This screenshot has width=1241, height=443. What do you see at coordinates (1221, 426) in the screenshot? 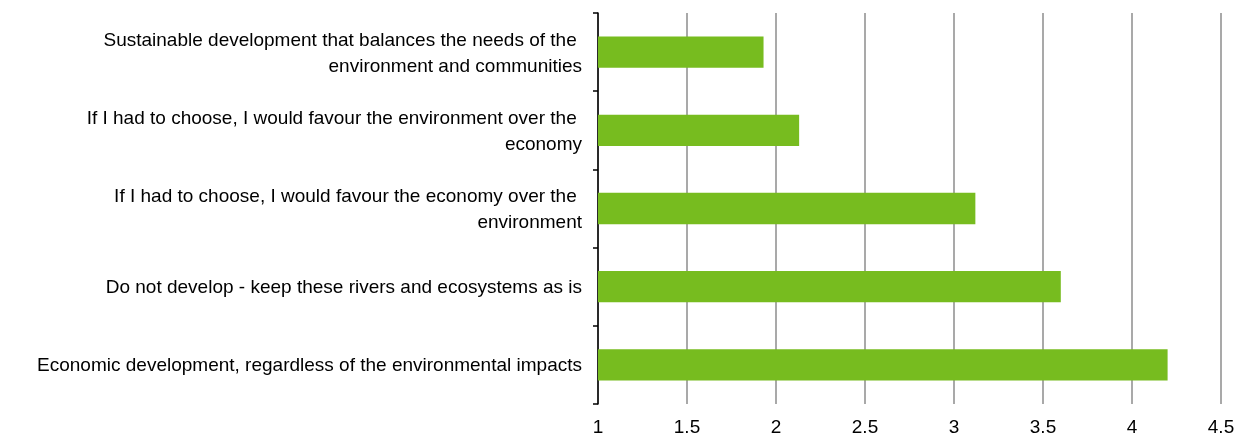
I see `x-tick-label: 4.5` at bounding box center [1221, 426].